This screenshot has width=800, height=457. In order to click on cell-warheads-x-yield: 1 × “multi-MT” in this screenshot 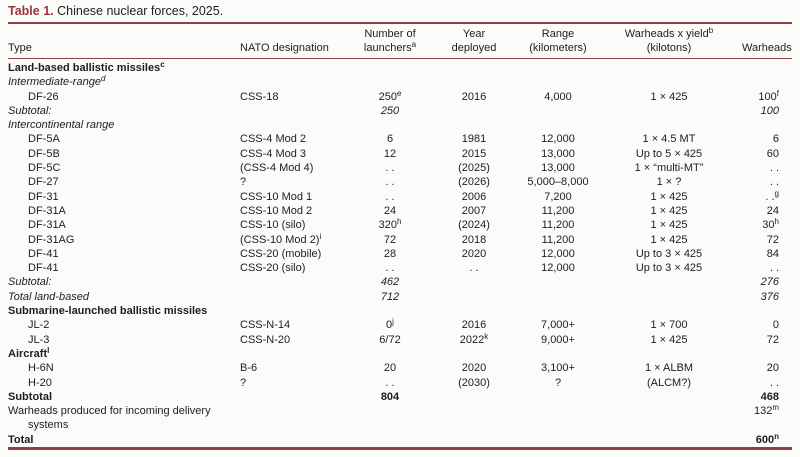, I will do `click(669, 168)`.